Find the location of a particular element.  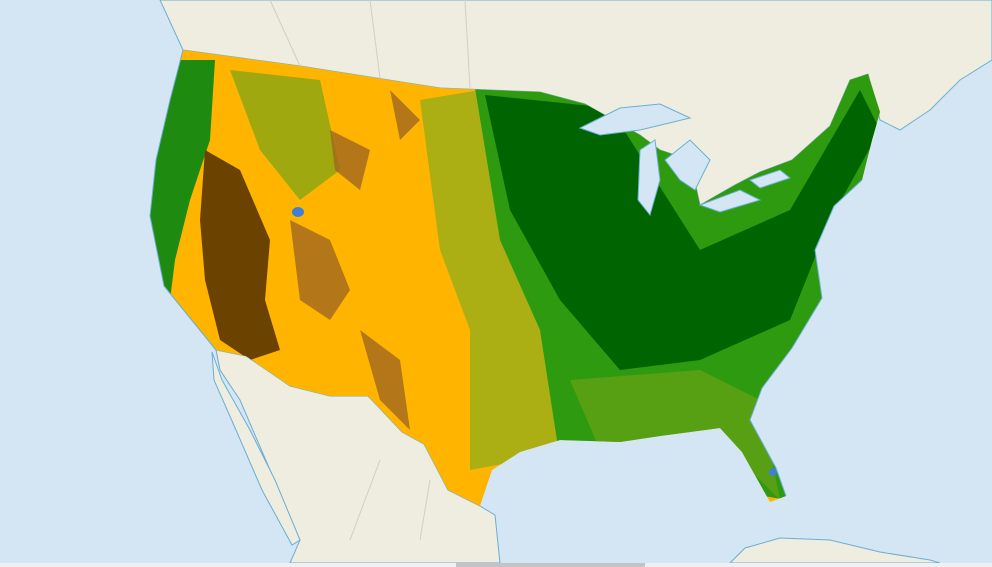

great-salt-lake is located at coordinates (298, 212).